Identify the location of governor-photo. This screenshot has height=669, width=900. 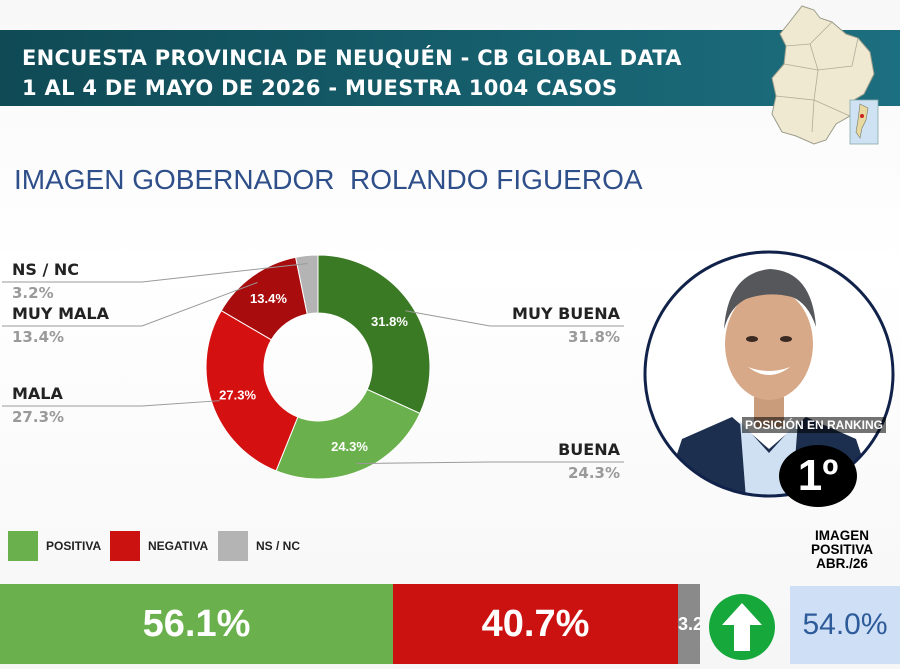
(769, 374).